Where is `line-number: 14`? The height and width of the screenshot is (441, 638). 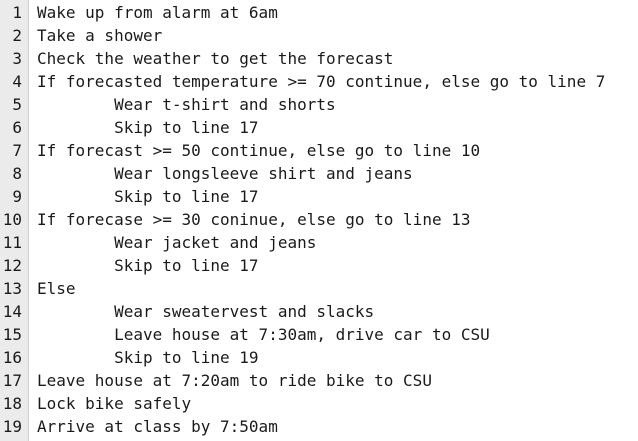 line-number: 14 is located at coordinates (12, 311).